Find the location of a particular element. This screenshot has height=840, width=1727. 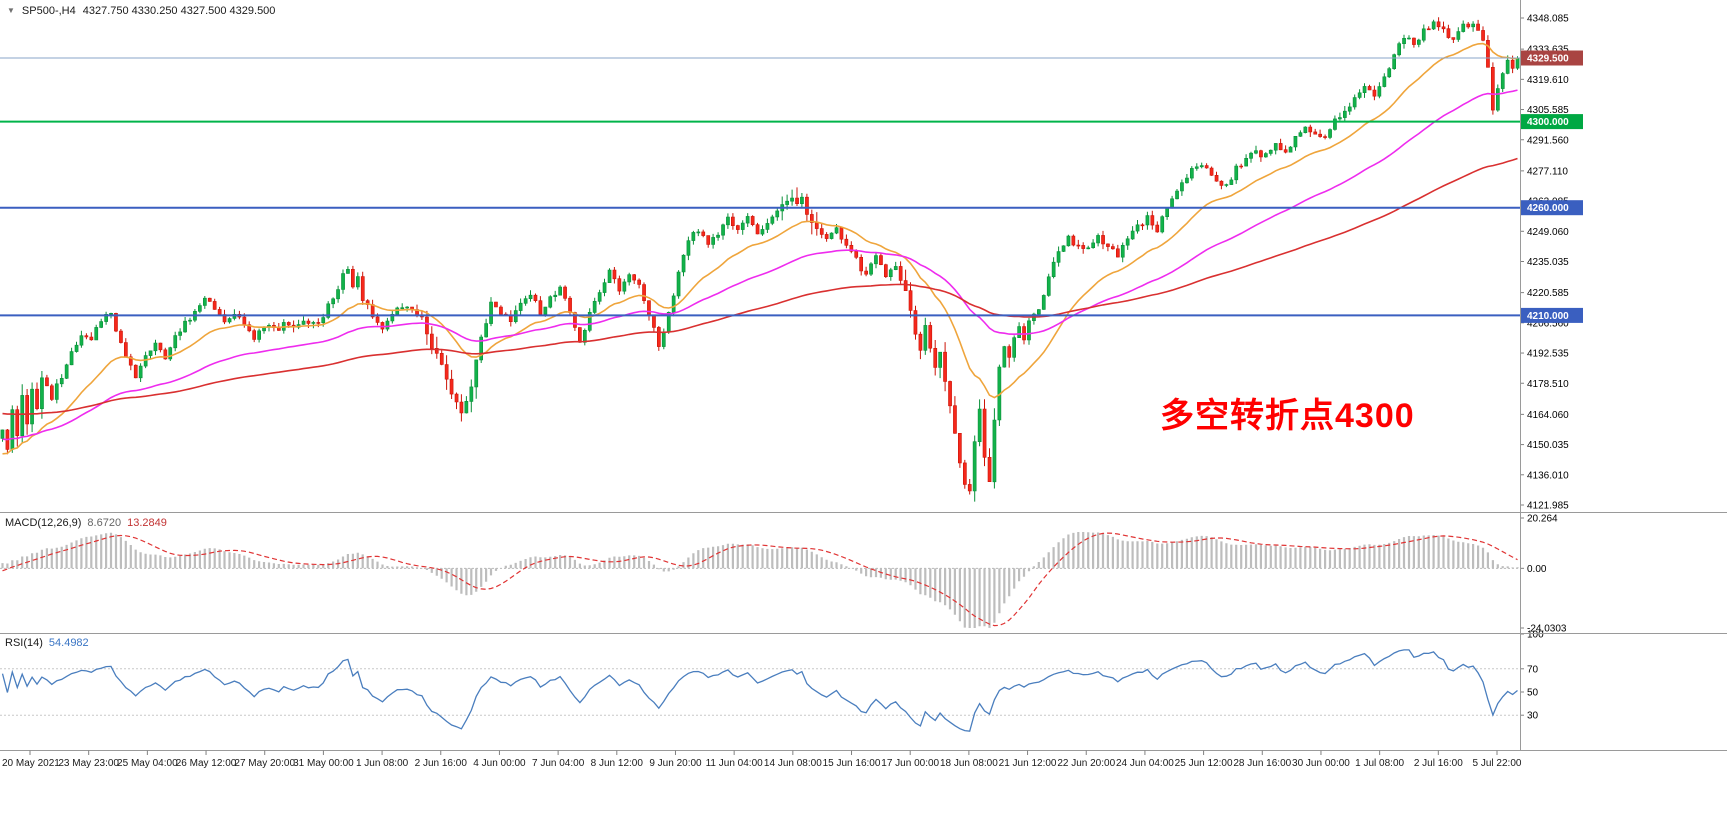

macd-signal-line is located at coordinates (760, 579).